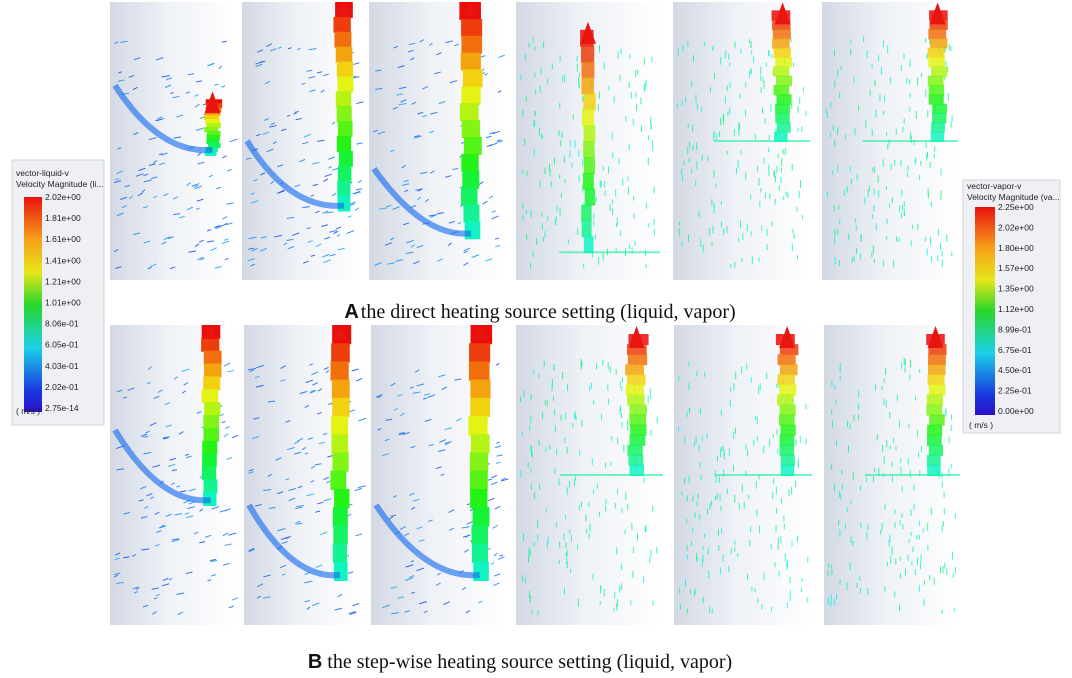  Describe the element at coordinates (1015, 391) in the screenshot. I see `legend-label: 2.25e-01` at that location.